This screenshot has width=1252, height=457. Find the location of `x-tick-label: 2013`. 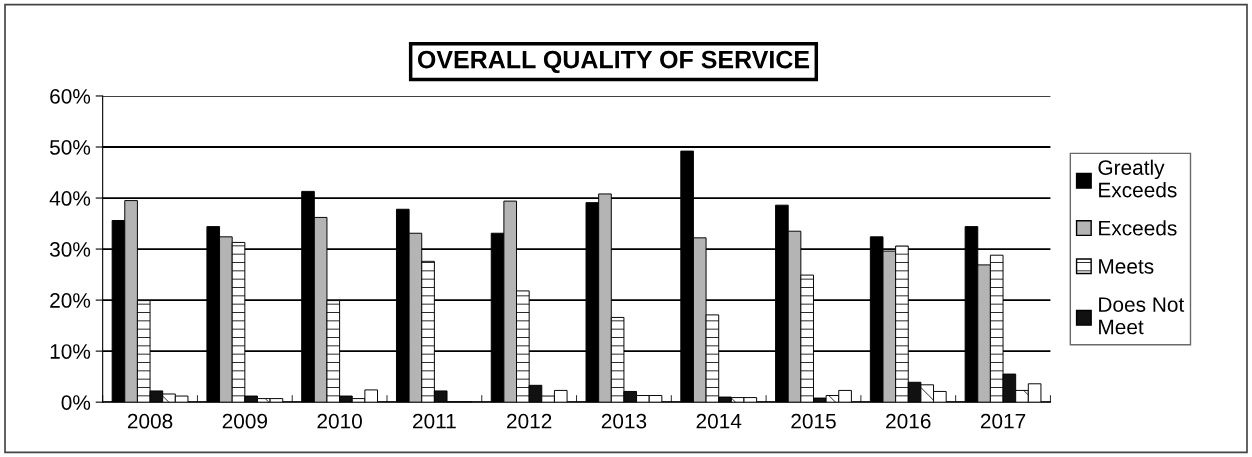

x-tick-label: 2013 is located at coordinates (624, 421).